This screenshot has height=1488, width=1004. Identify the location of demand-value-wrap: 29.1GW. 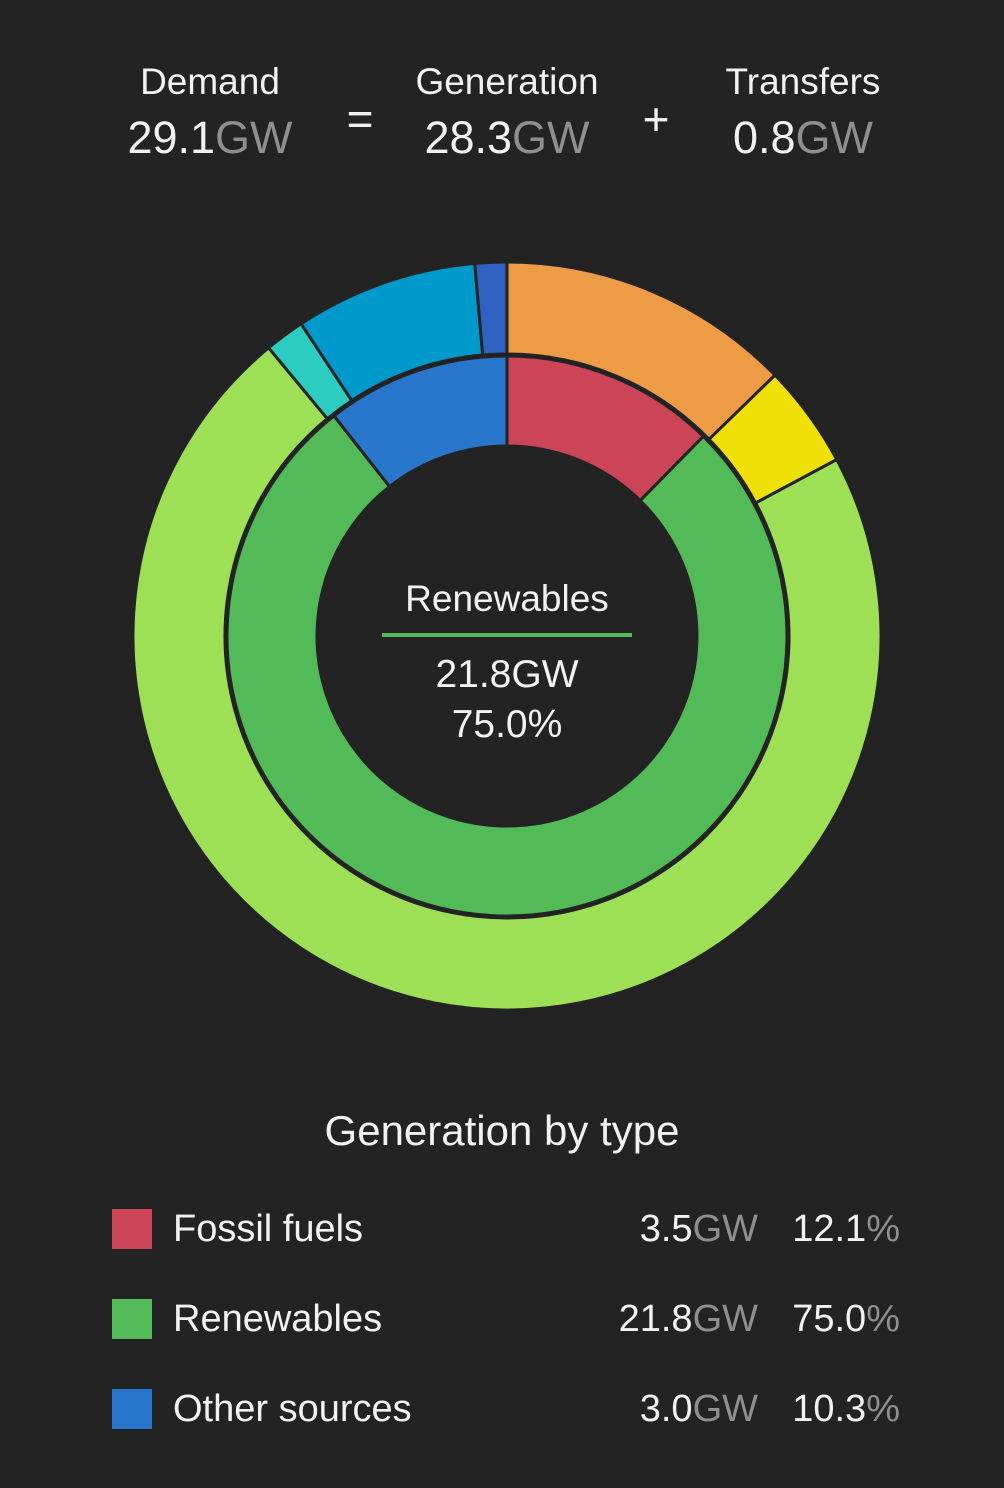
(210, 138).